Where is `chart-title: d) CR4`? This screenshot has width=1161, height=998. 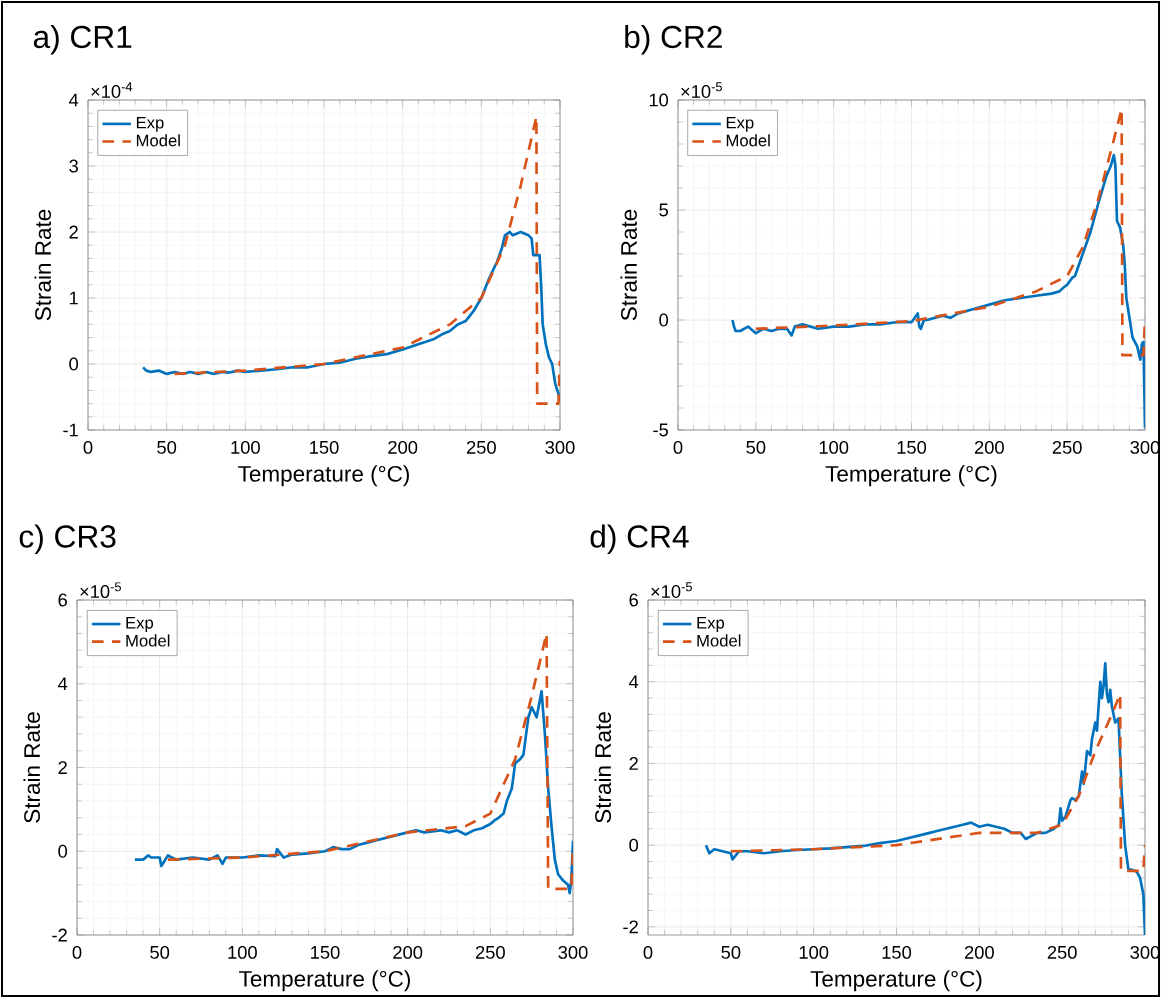
chart-title: d) CR4 is located at coordinates (639, 539).